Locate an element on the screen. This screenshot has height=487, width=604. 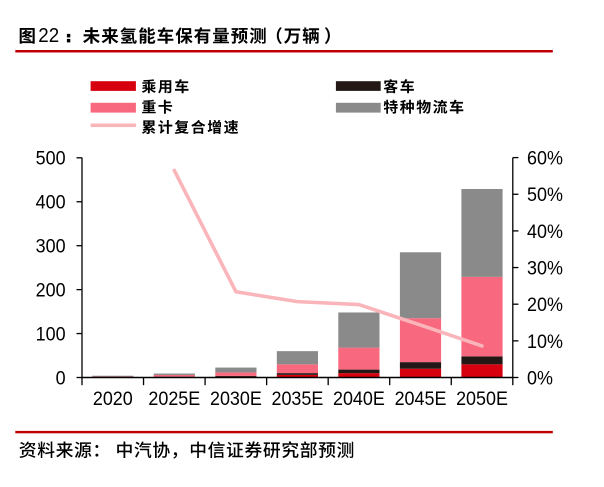
svg-text: 2020 is located at coordinates (113, 398).